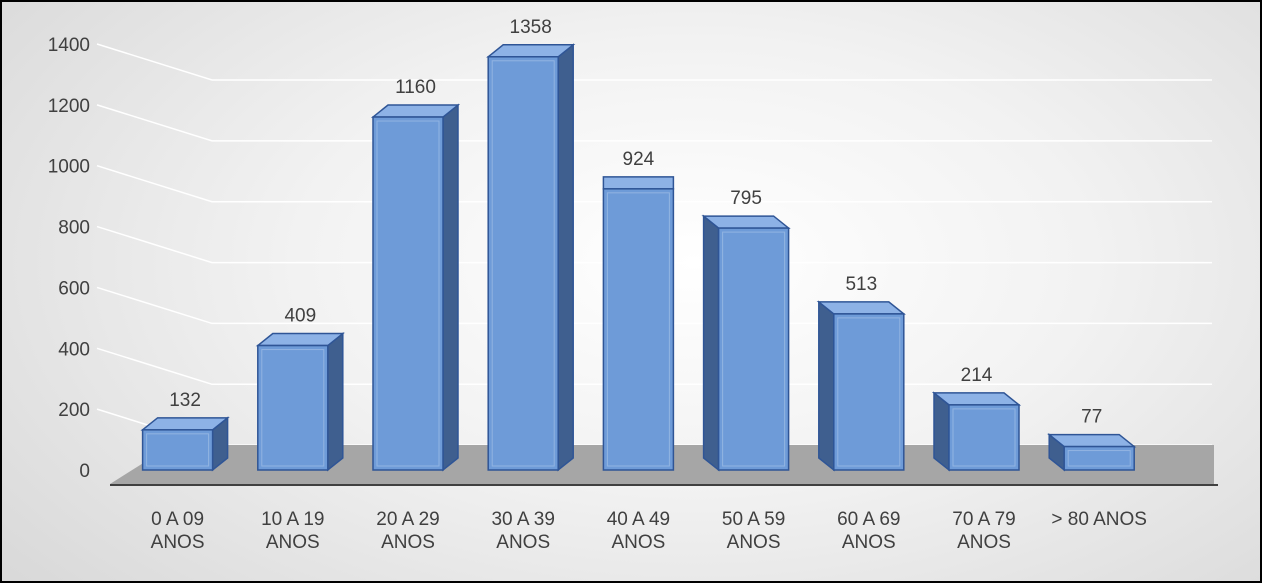 The image size is (1262, 583). I want to click on y-tick-label: 600, so click(74, 288).